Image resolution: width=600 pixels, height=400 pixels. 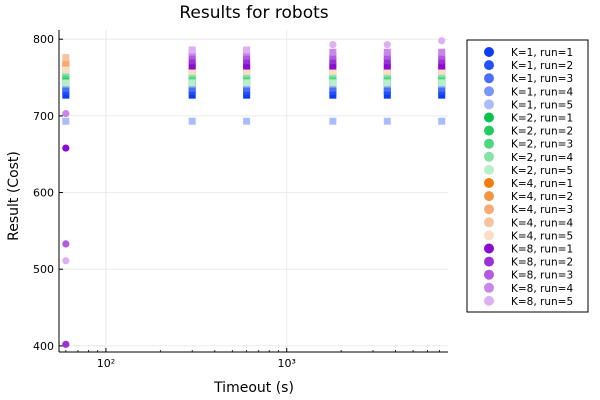 I want to click on legend-label: K=4, run=3, so click(x=542, y=210).